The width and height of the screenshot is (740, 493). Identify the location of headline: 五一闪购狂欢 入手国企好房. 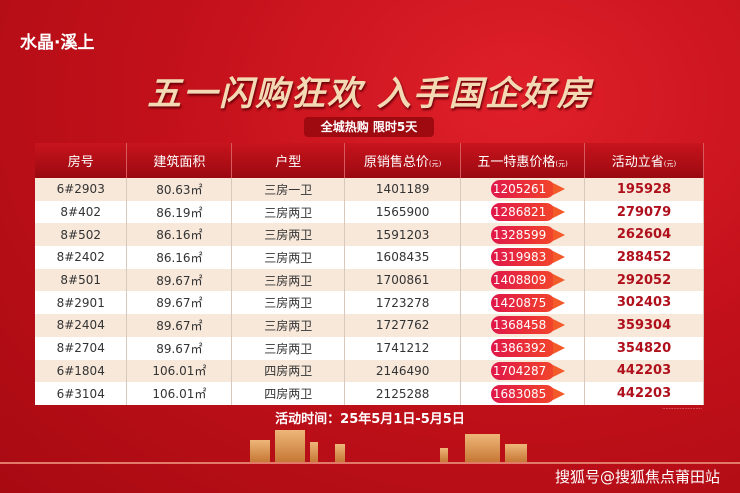
(370, 94).